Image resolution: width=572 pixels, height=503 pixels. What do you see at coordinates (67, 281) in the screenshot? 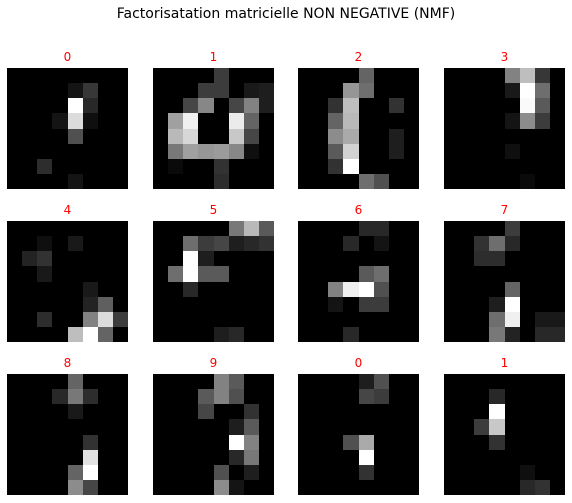
I see `component-image` at bounding box center [67, 281].